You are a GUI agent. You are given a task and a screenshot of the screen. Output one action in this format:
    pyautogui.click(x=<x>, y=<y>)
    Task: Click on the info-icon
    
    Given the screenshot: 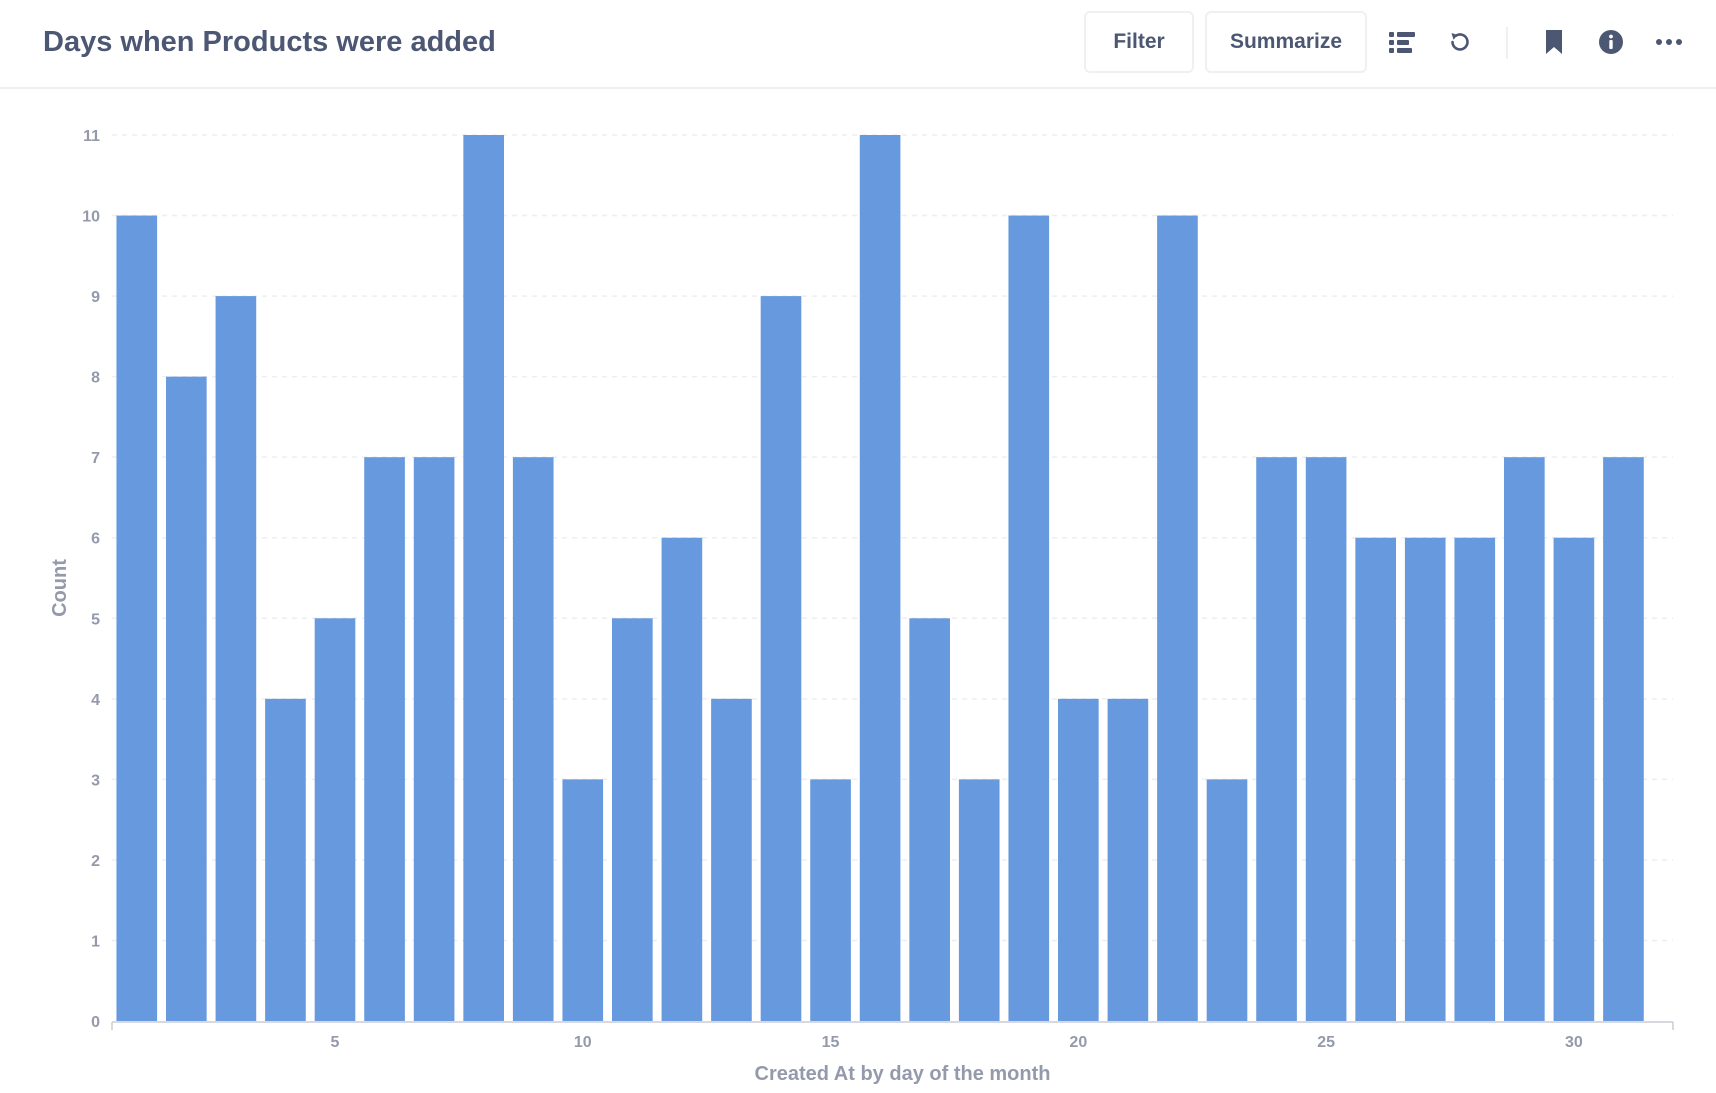 What is the action you would take?
    pyautogui.click(x=1611, y=42)
    